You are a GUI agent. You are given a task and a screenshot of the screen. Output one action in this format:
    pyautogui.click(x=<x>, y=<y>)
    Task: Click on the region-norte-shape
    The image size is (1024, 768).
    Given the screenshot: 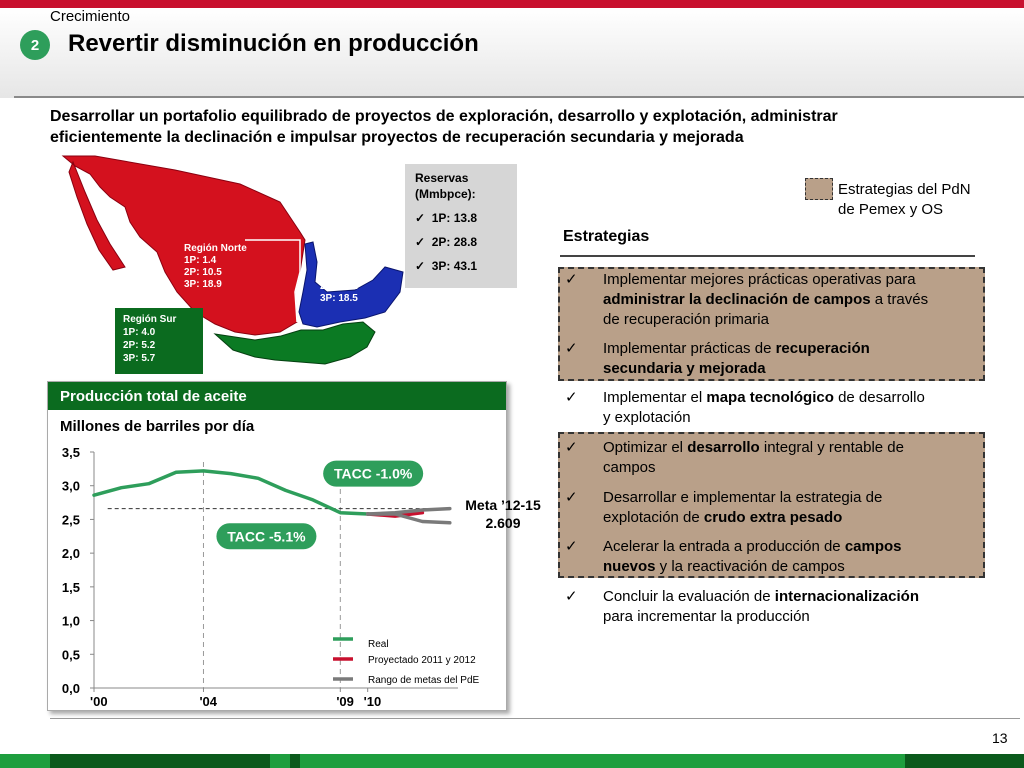 What is the action you would take?
    pyautogui.click(x=183, y=245)
    